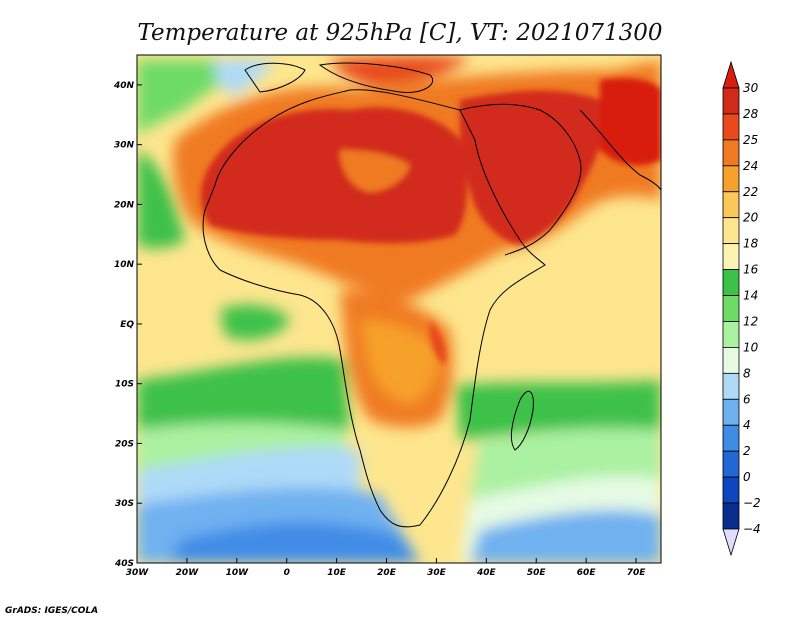 Image resolution: width=800 pixels, height=618 pixels. What do you see at coordinates (51, 611) in the screenshot?
I see `credit-text: GrADS: IGES/COLA` at bounding box center [51, 611].